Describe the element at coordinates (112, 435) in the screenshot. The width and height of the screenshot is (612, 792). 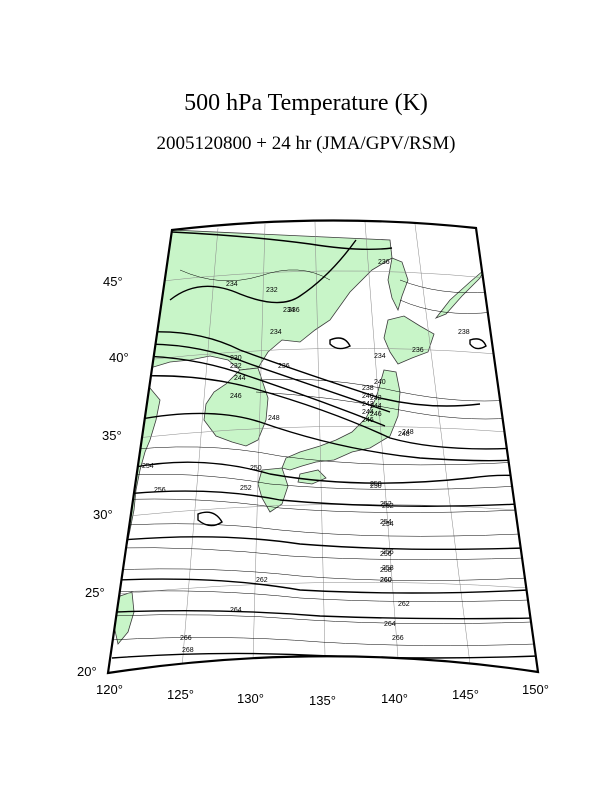
I see `latitude-label: 35°` at that location.